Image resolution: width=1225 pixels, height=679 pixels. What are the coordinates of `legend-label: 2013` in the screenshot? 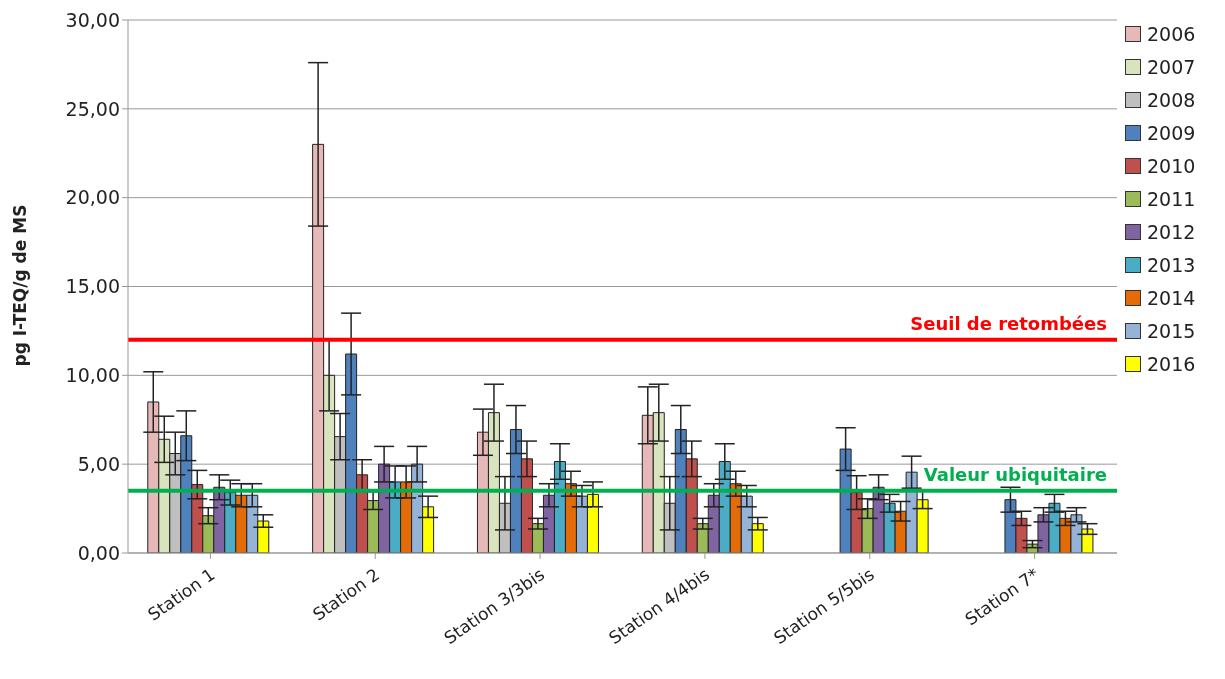 It's located at (1171, 264).